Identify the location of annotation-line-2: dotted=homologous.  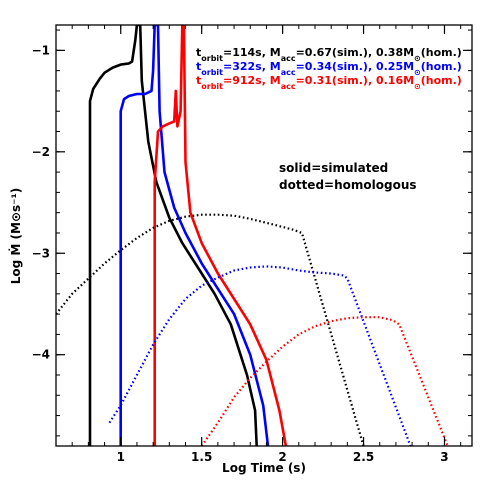
(348, 185).